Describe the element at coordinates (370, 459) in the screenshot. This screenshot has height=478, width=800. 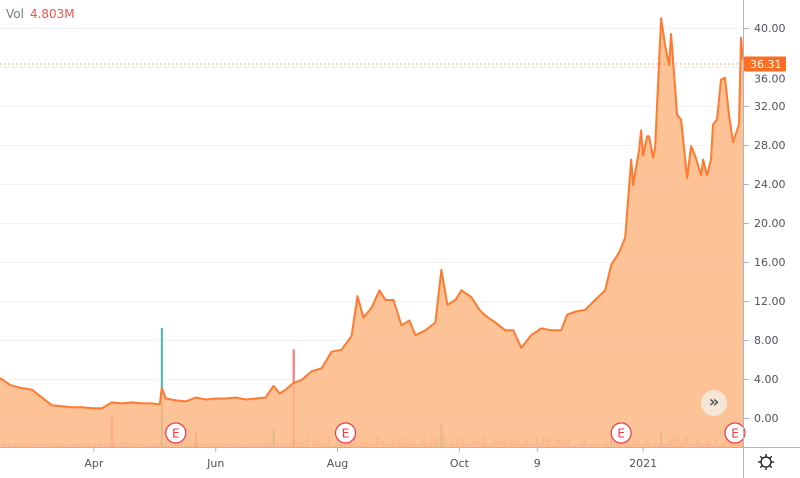
I see `time-axis: Apr Jun Aug Oct 9 2021` at that location.